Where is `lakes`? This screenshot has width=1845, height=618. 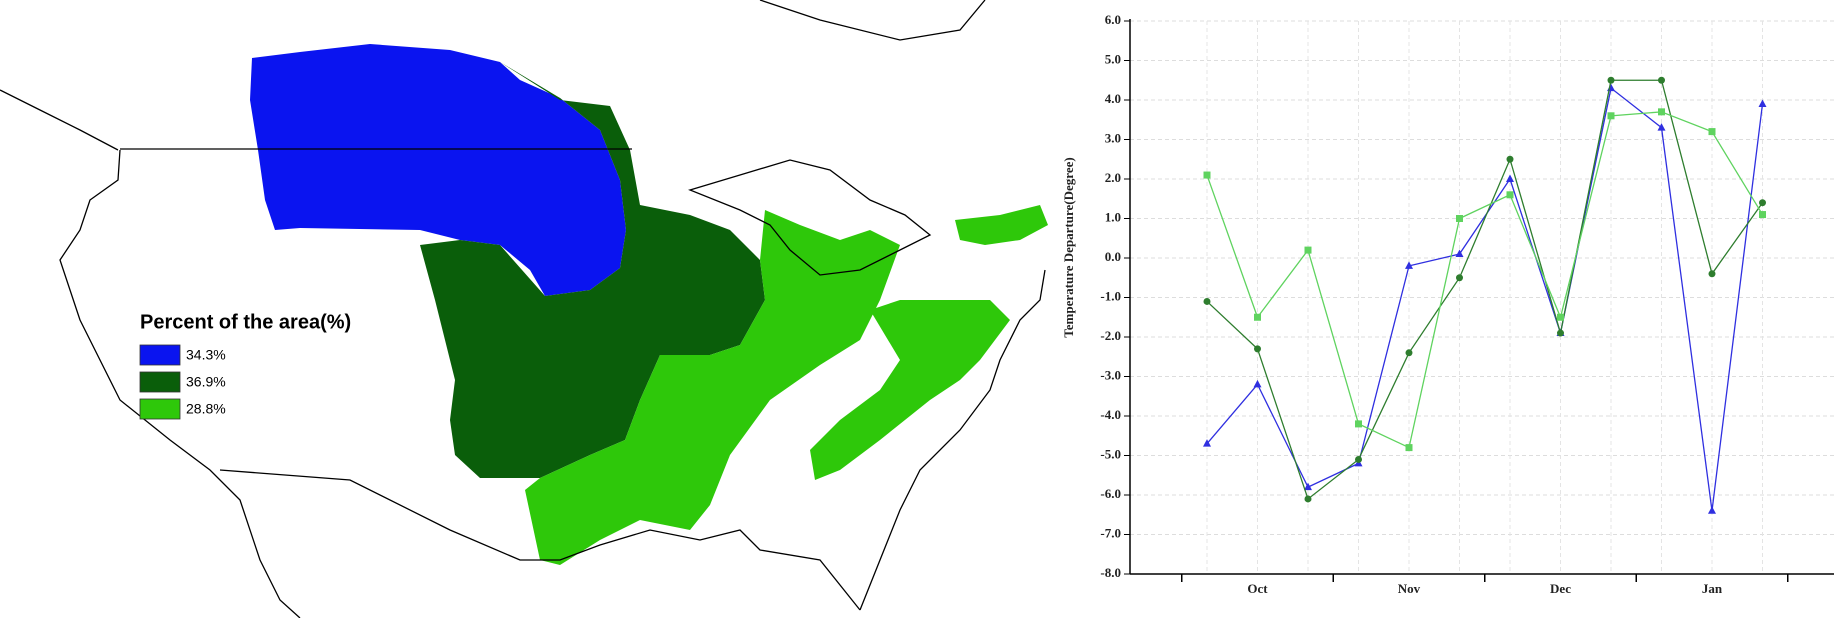 lakes is located at coordinates (810, 217).